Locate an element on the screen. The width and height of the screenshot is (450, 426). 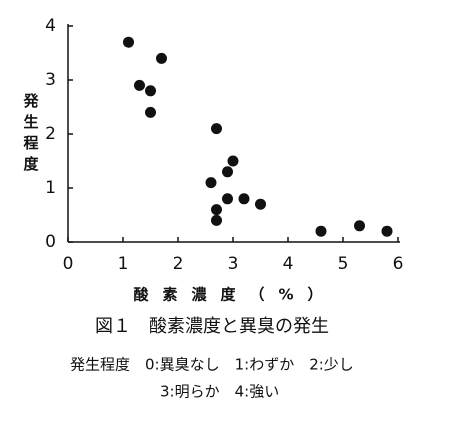
caption: 図１ 酸素濃度と異臭の発生 is located at coordinates (212, 326).